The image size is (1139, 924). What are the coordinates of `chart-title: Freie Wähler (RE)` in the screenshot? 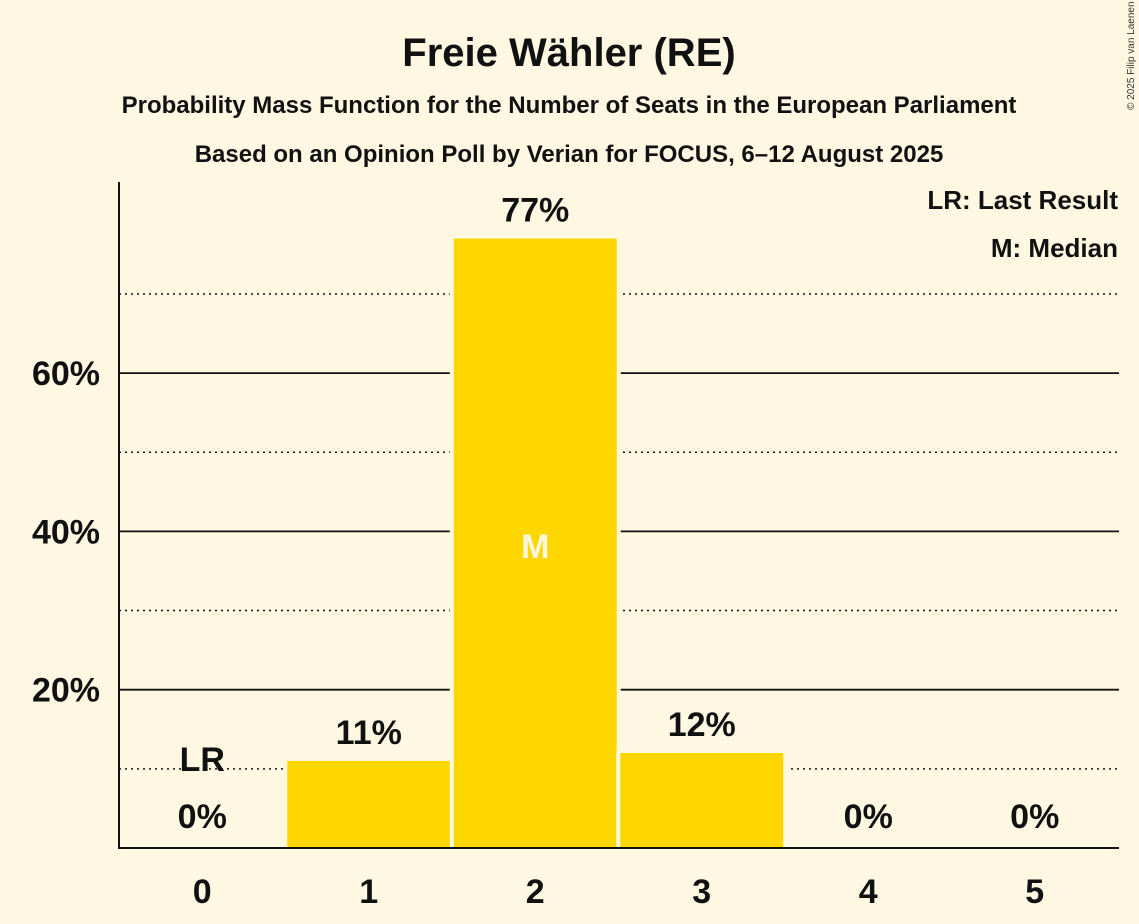 It's located at (568, 53).